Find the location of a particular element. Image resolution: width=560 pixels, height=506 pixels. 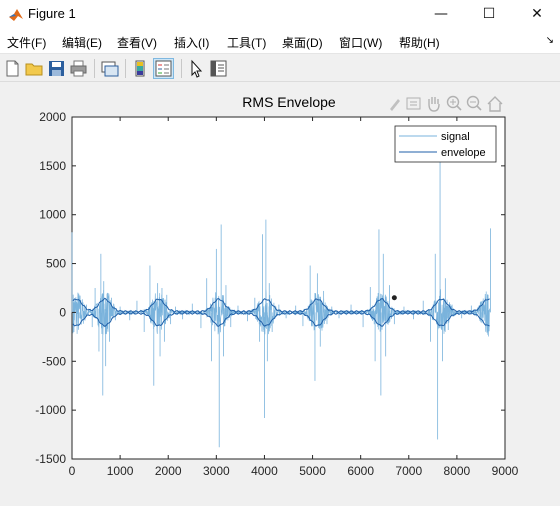

matlab-icon is located at coordinates (16, 15).